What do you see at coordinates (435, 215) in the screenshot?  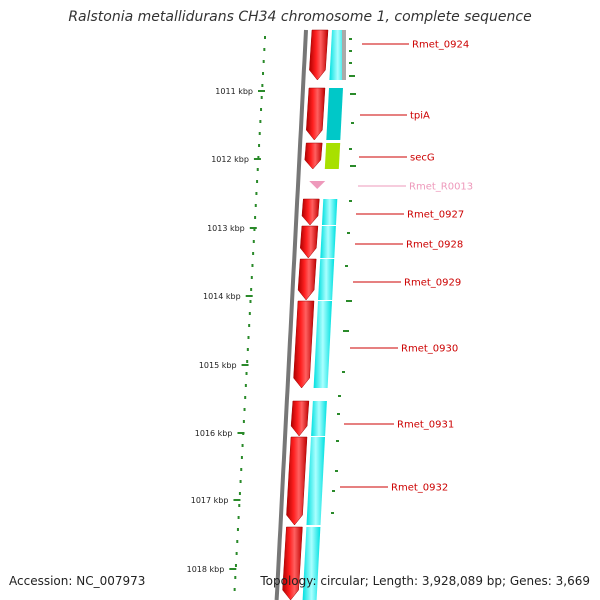 I see `gene-label: Rmet_0927` at bounding box center [435, 215].